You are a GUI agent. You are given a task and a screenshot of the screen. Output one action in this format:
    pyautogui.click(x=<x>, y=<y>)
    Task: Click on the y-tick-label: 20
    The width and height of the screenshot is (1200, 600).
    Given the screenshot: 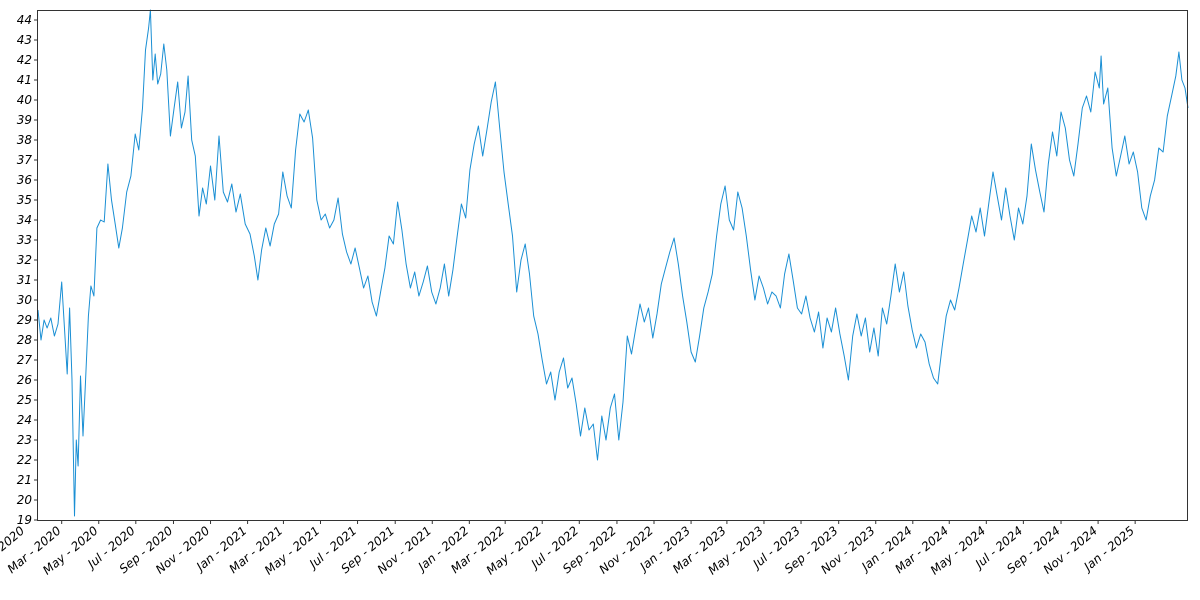 What is the action you would take?
    pyautogui.click(x=25, y=500)
    